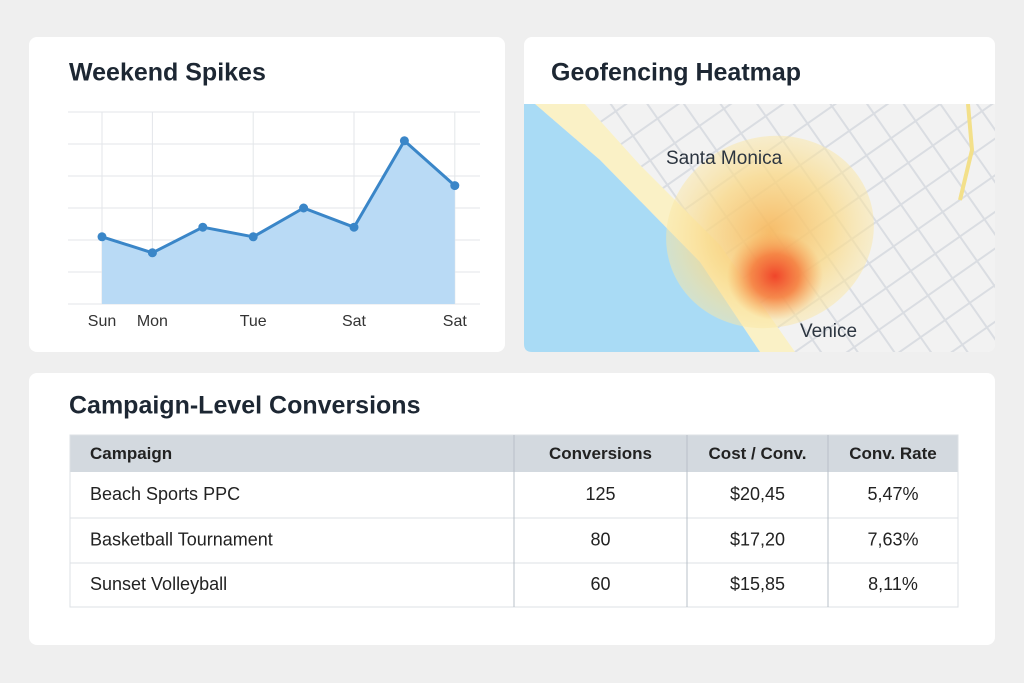 This screenshot has height=683, width=1024. I want to click on table-header: Conversions, so click(600, 453).